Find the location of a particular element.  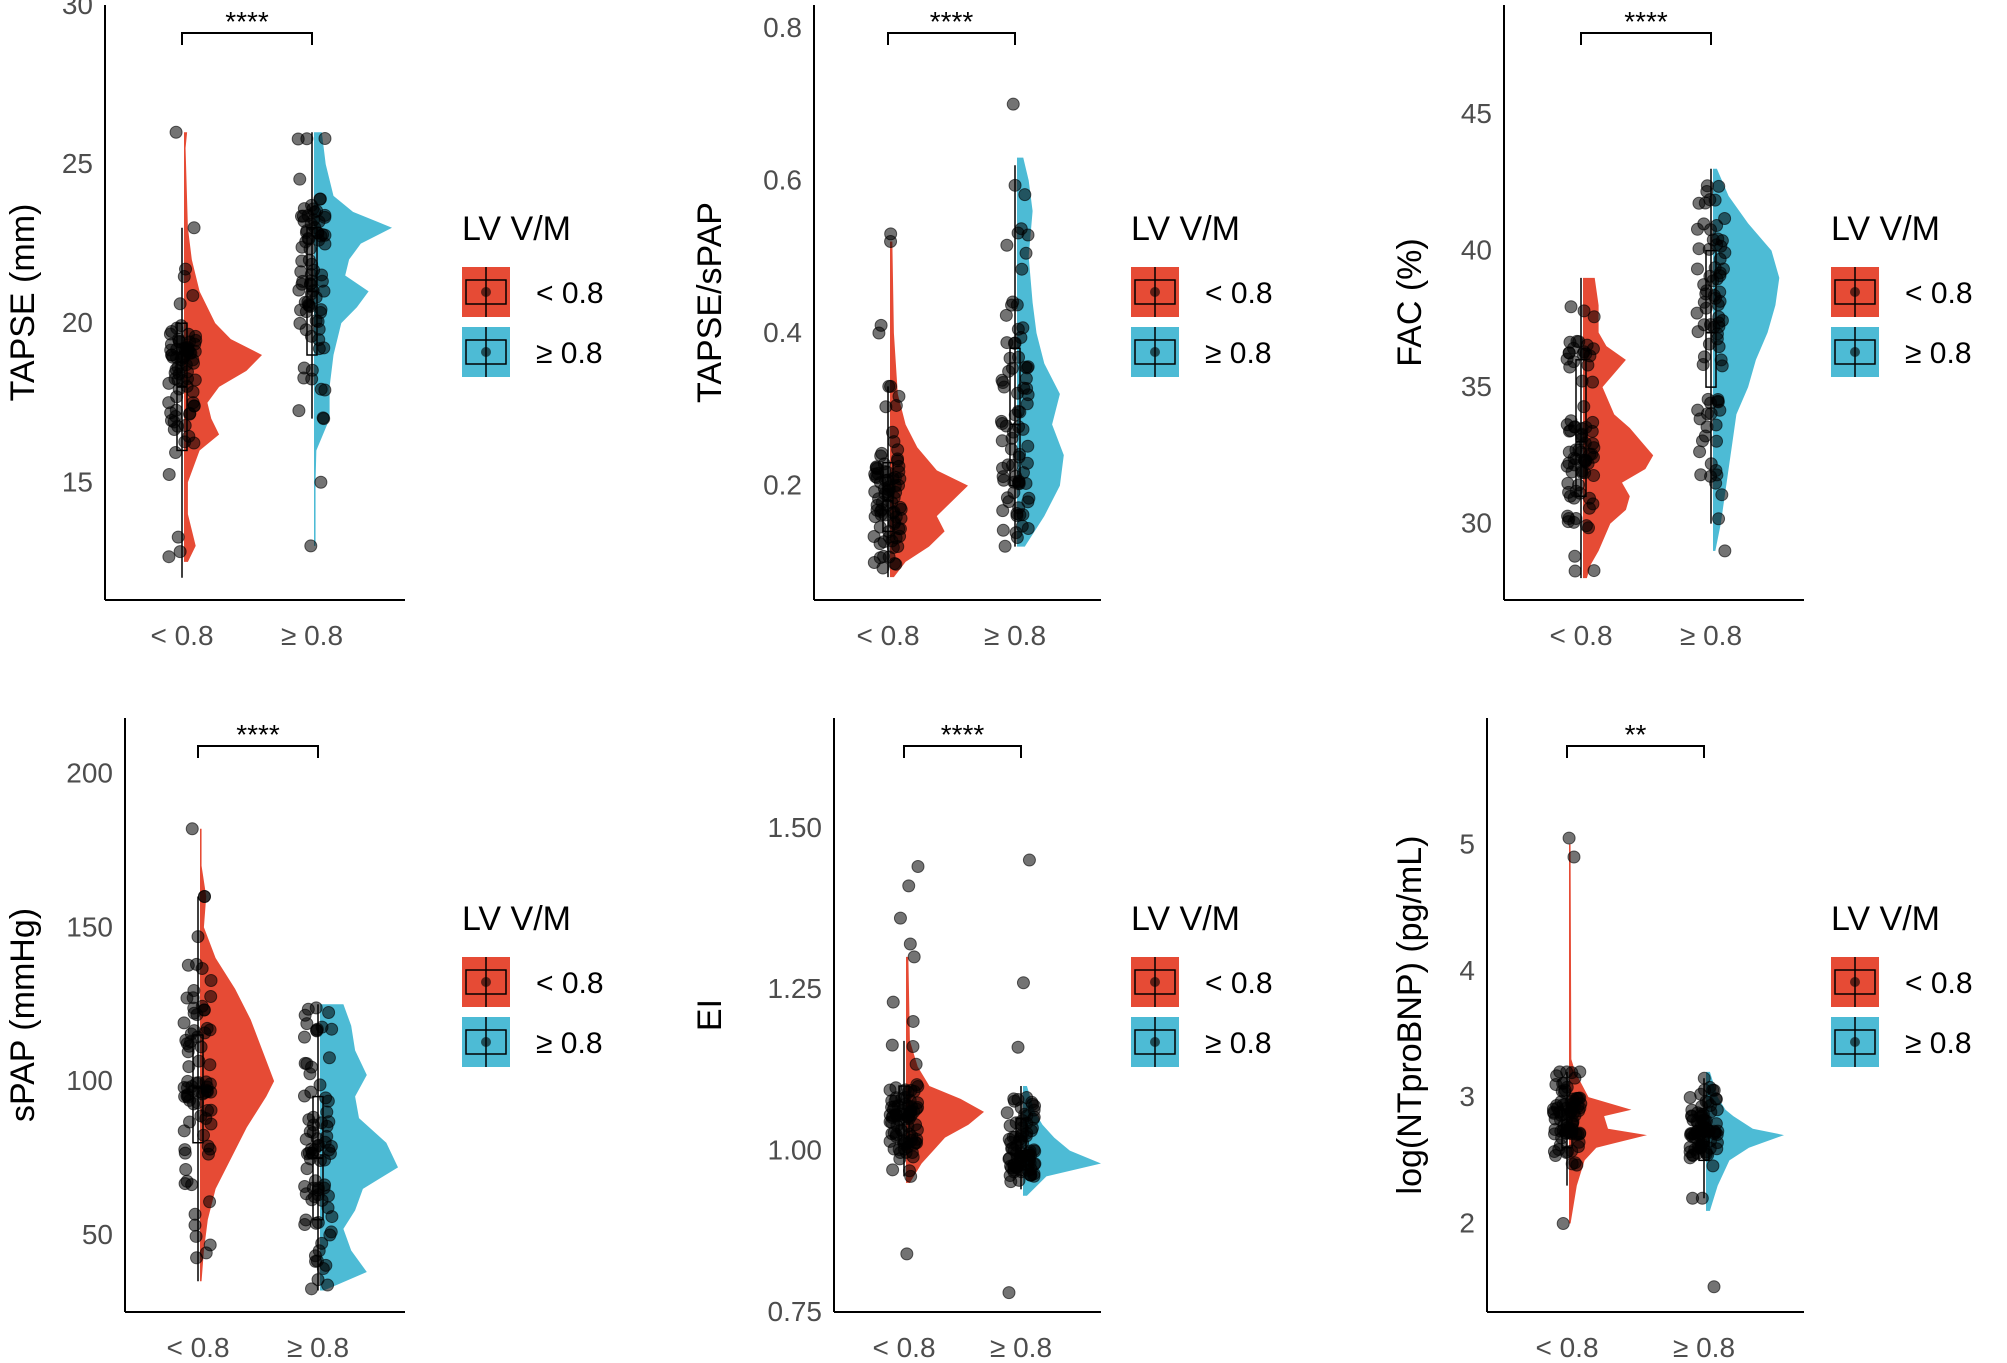

y-axis-label: TAPSE (mm) is located at coordinates (23, 303).